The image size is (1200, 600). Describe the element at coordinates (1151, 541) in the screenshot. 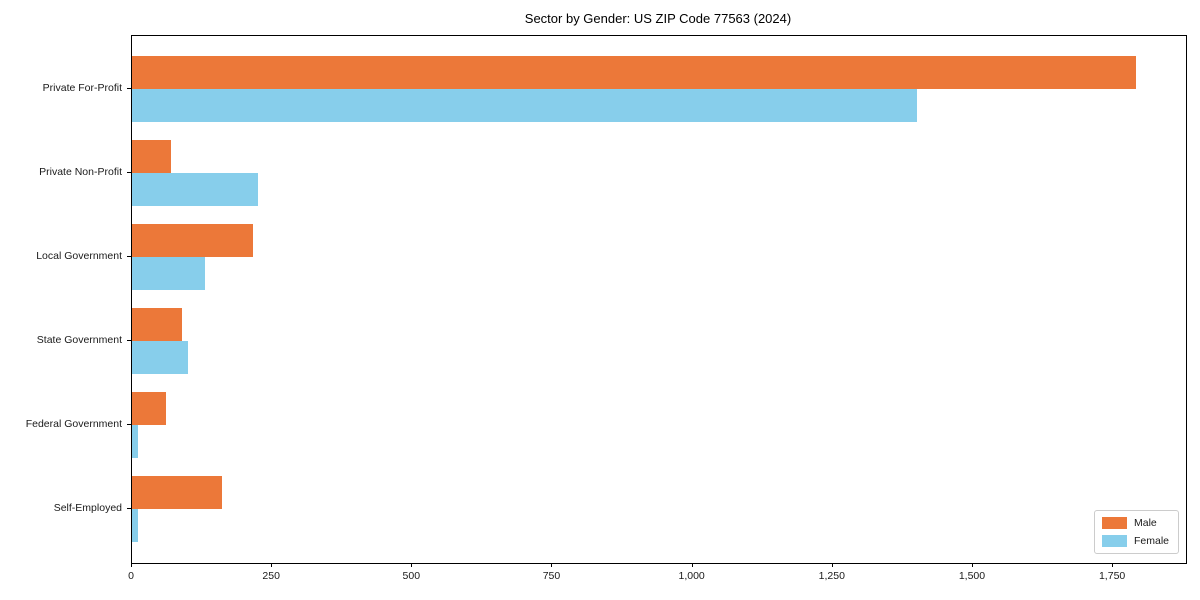

I see `legend-label-female: Female` at that location.